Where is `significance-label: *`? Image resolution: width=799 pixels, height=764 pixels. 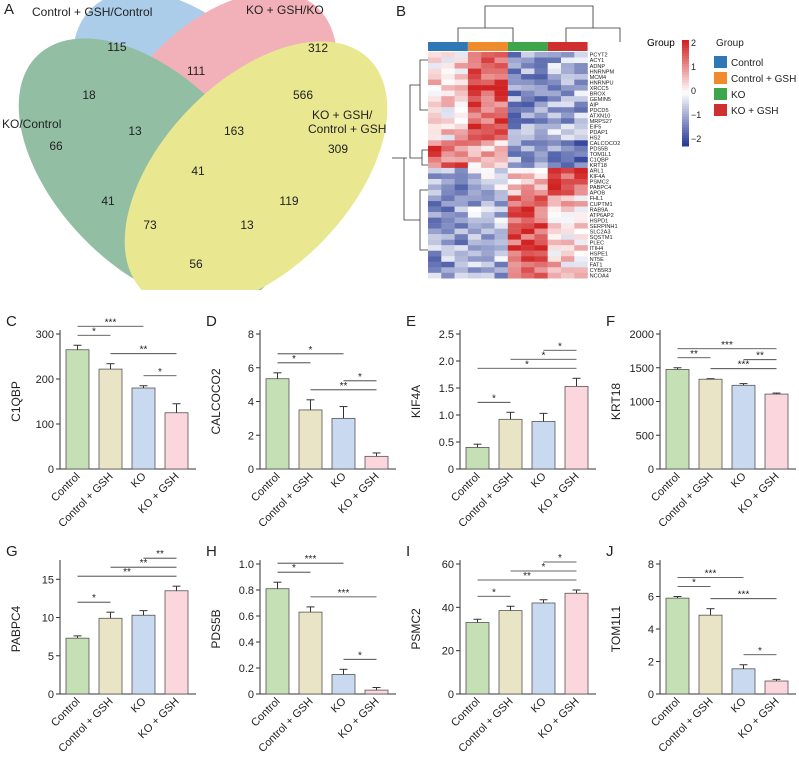 significance-label: * is located at coordinates (544, 355).